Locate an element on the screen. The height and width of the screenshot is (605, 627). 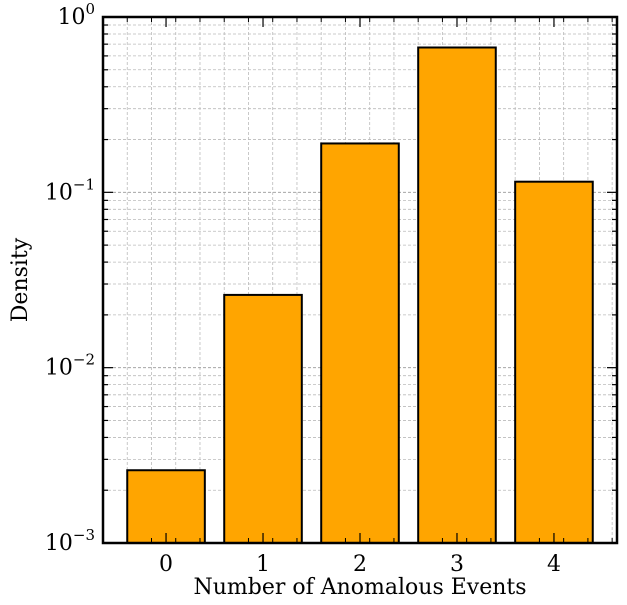
x-tick-label: 0 is located at coordinates (166, 564).